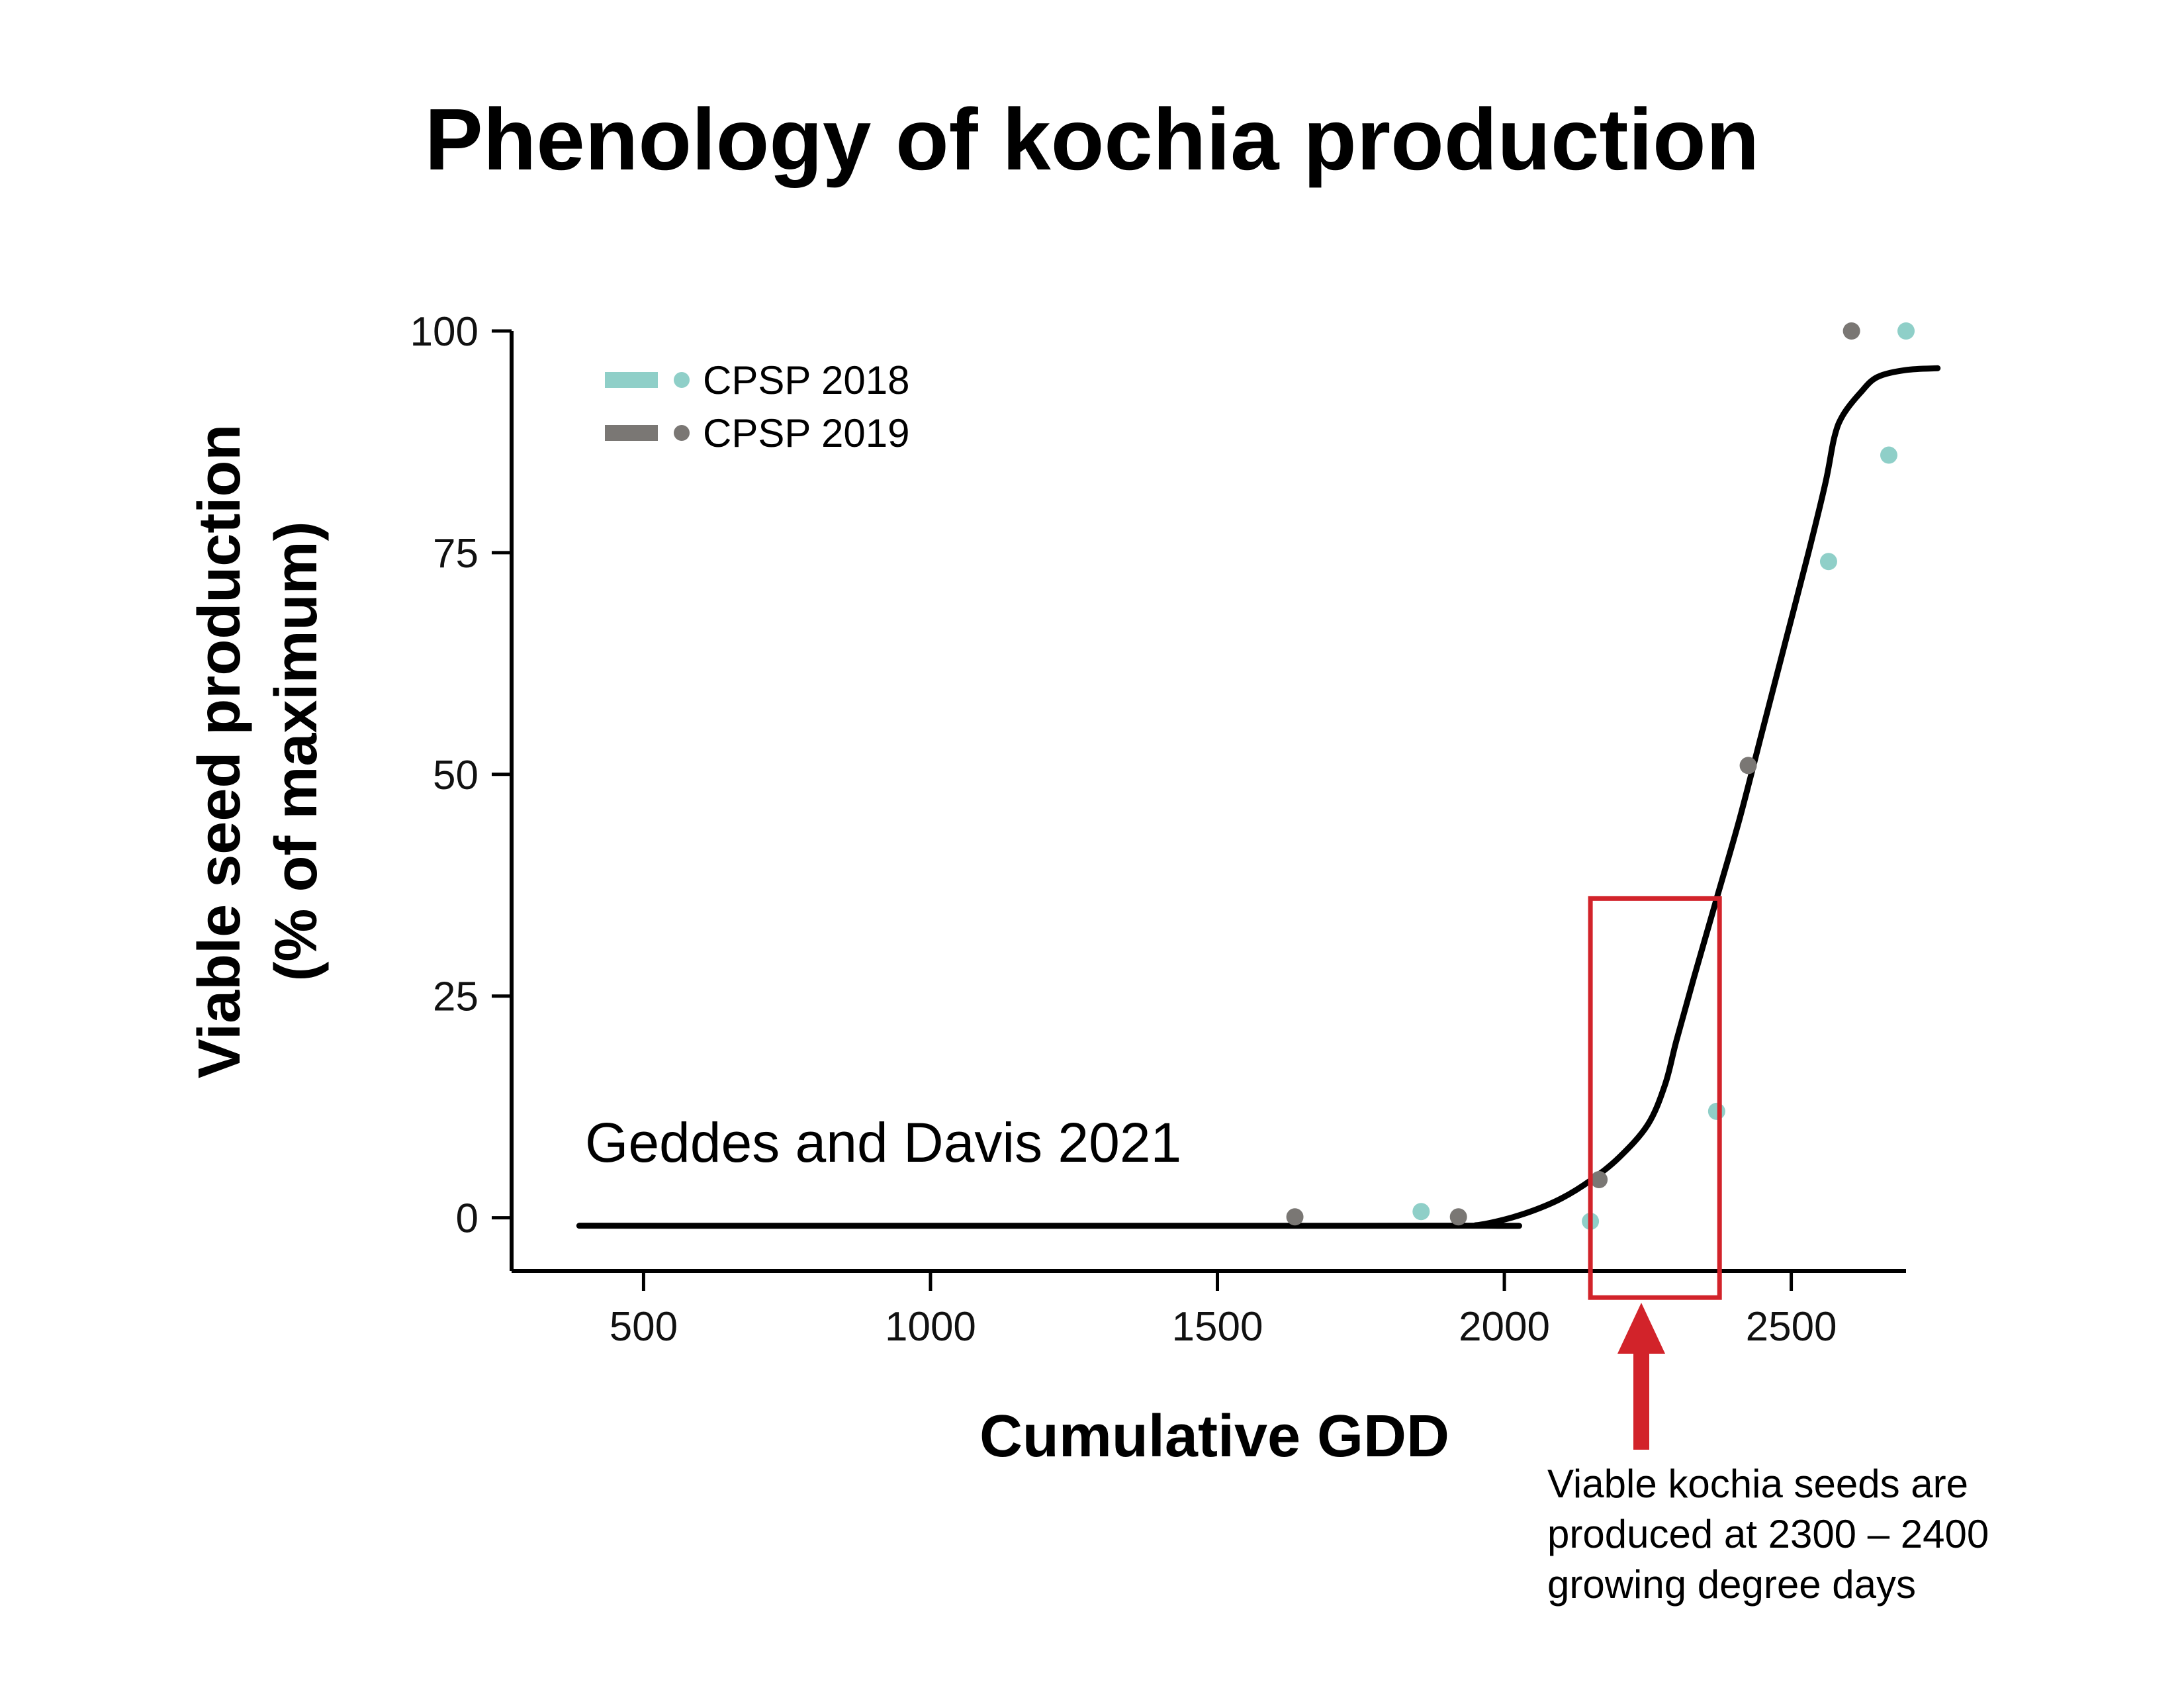 The image size is (2184, 1688). Describe the element at coordinates (644, 1327) in the screenshot. I see `x-tick-label: 500` at that location.